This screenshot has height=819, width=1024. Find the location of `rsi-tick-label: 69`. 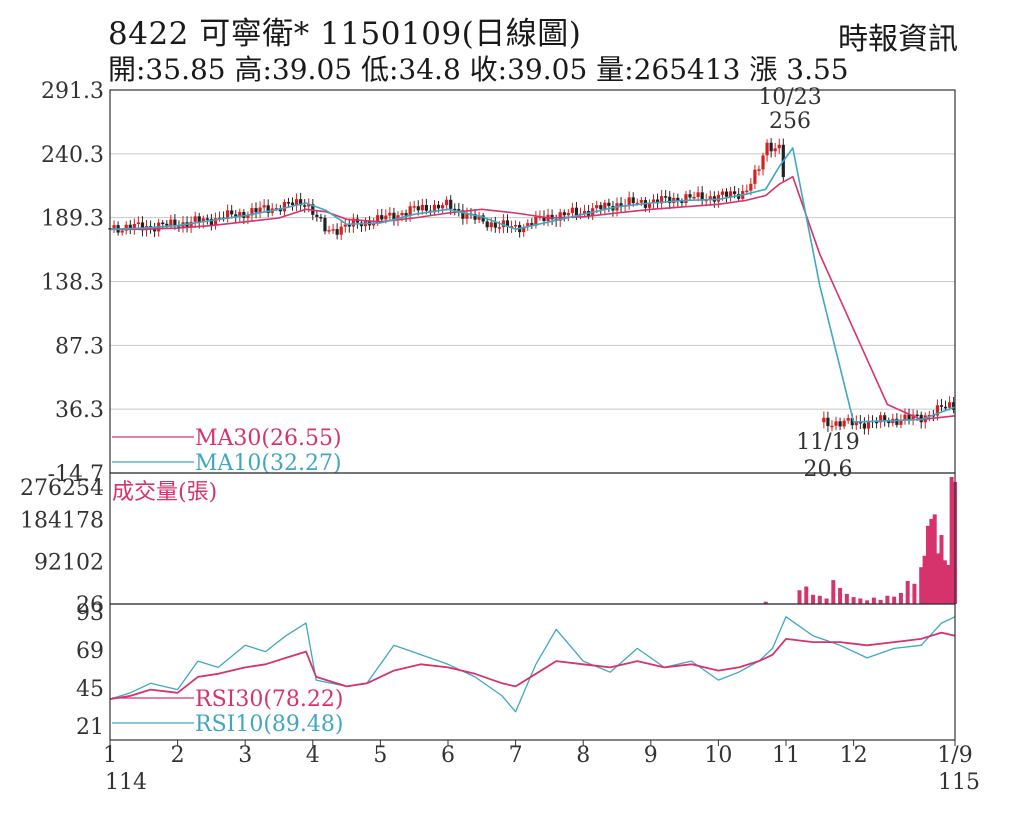

rsi-tick-label: 69 is located at coordinates (90, 651).